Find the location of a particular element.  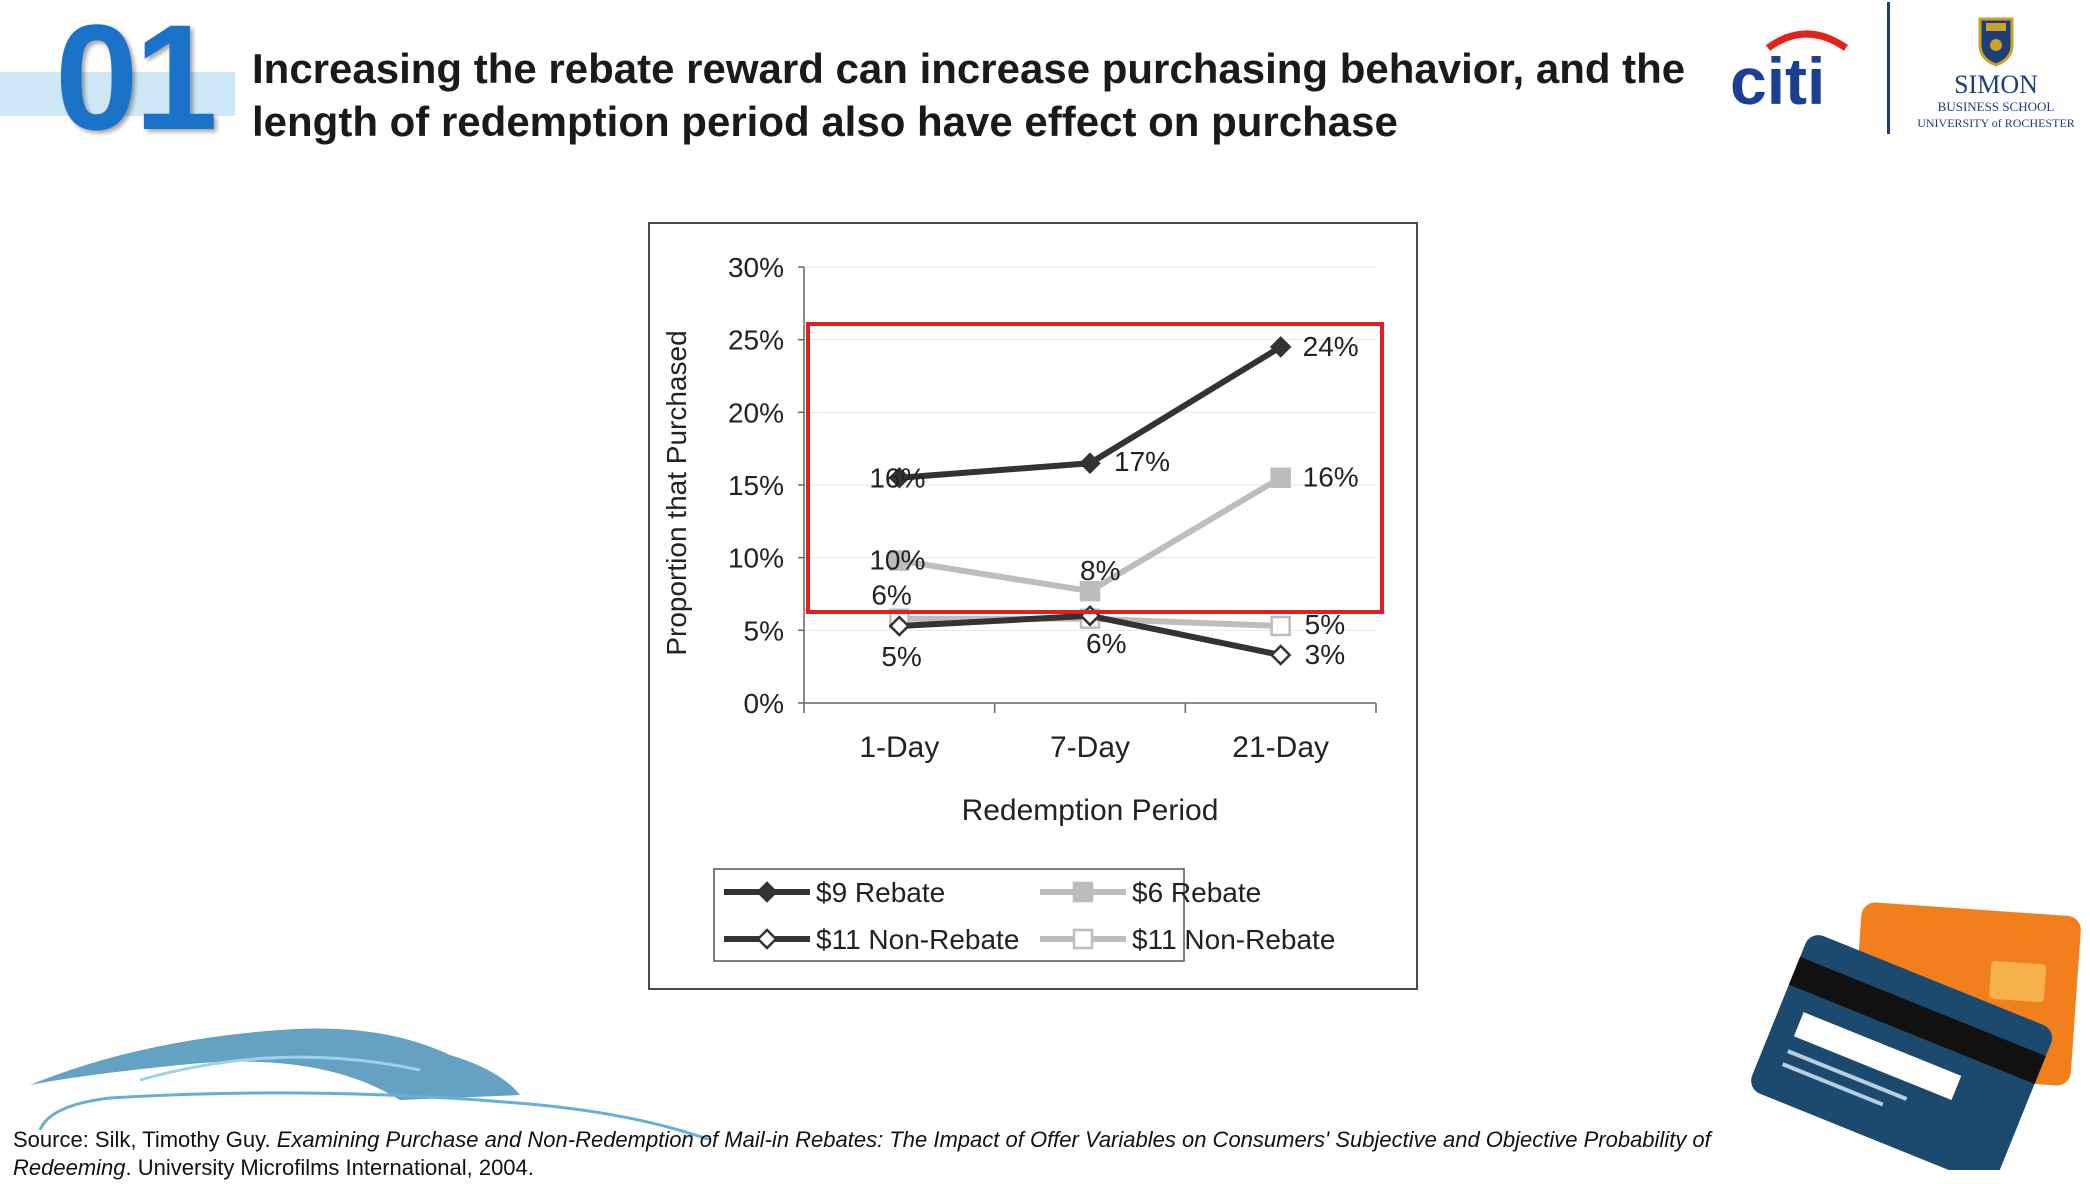

simon-line1: SIMON is located at coordinates (1996, 84).